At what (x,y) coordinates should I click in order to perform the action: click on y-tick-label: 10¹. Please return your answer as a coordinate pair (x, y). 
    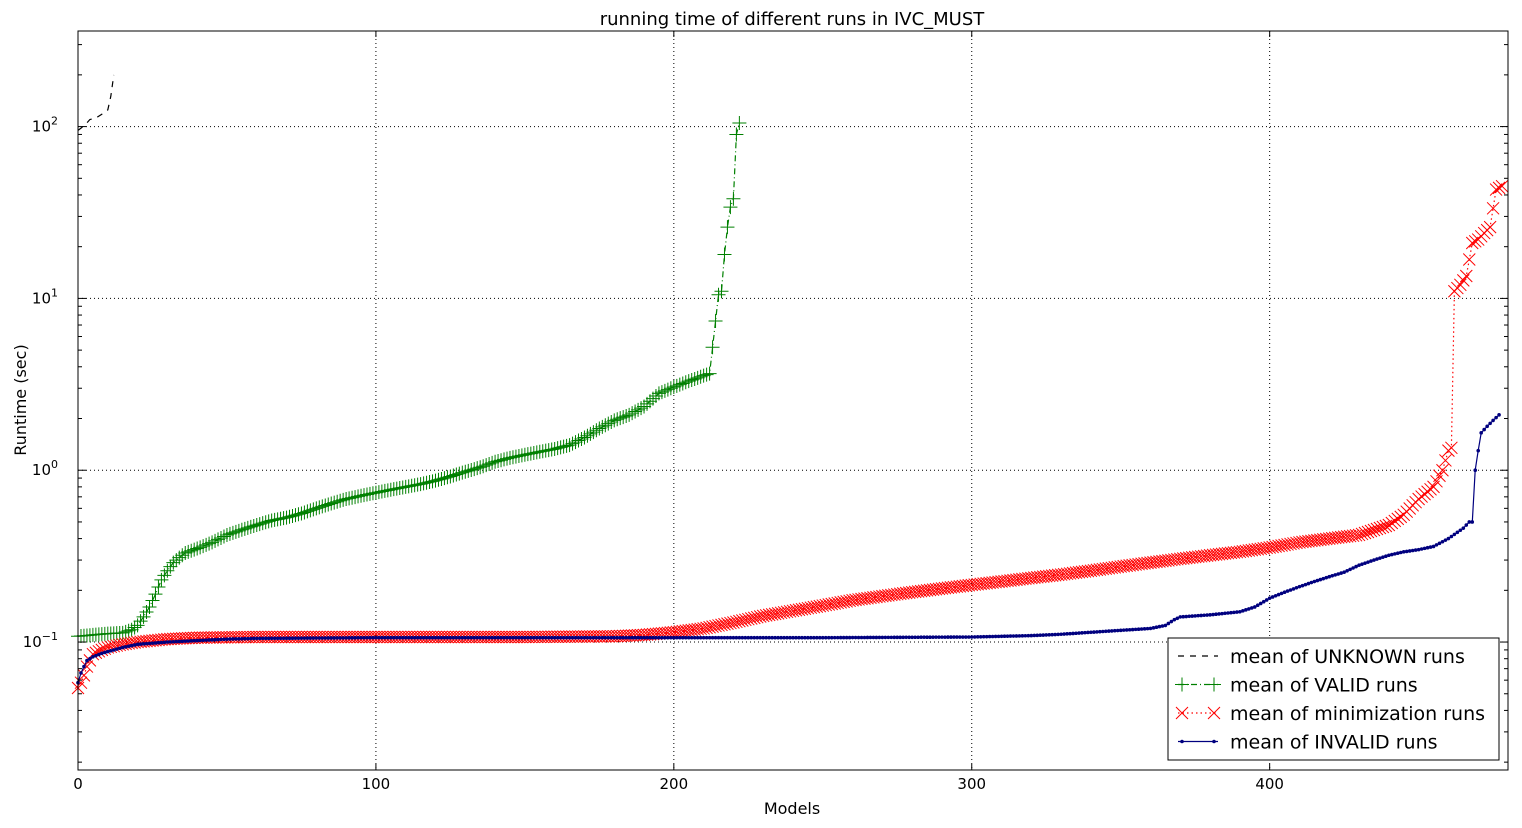
    Looking at the image, I should click on (45, 296).